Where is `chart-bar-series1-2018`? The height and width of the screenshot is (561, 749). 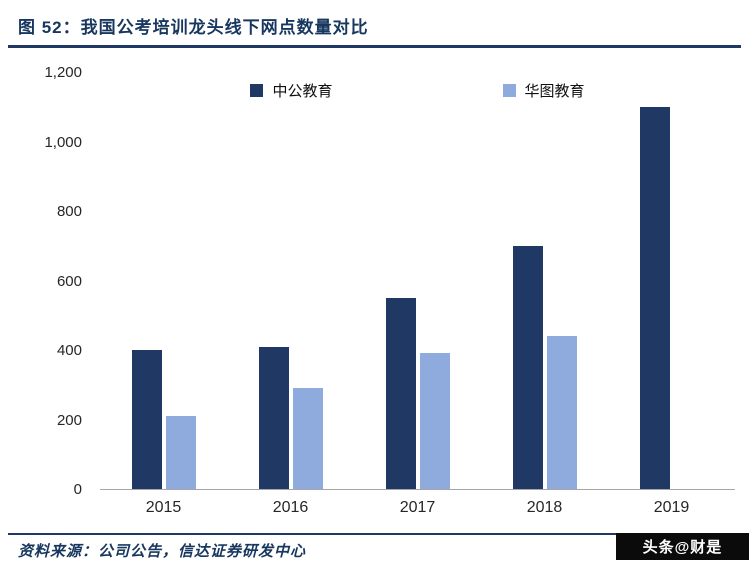 chart-bar-series1-2018 is located at coordinates (527, 367).